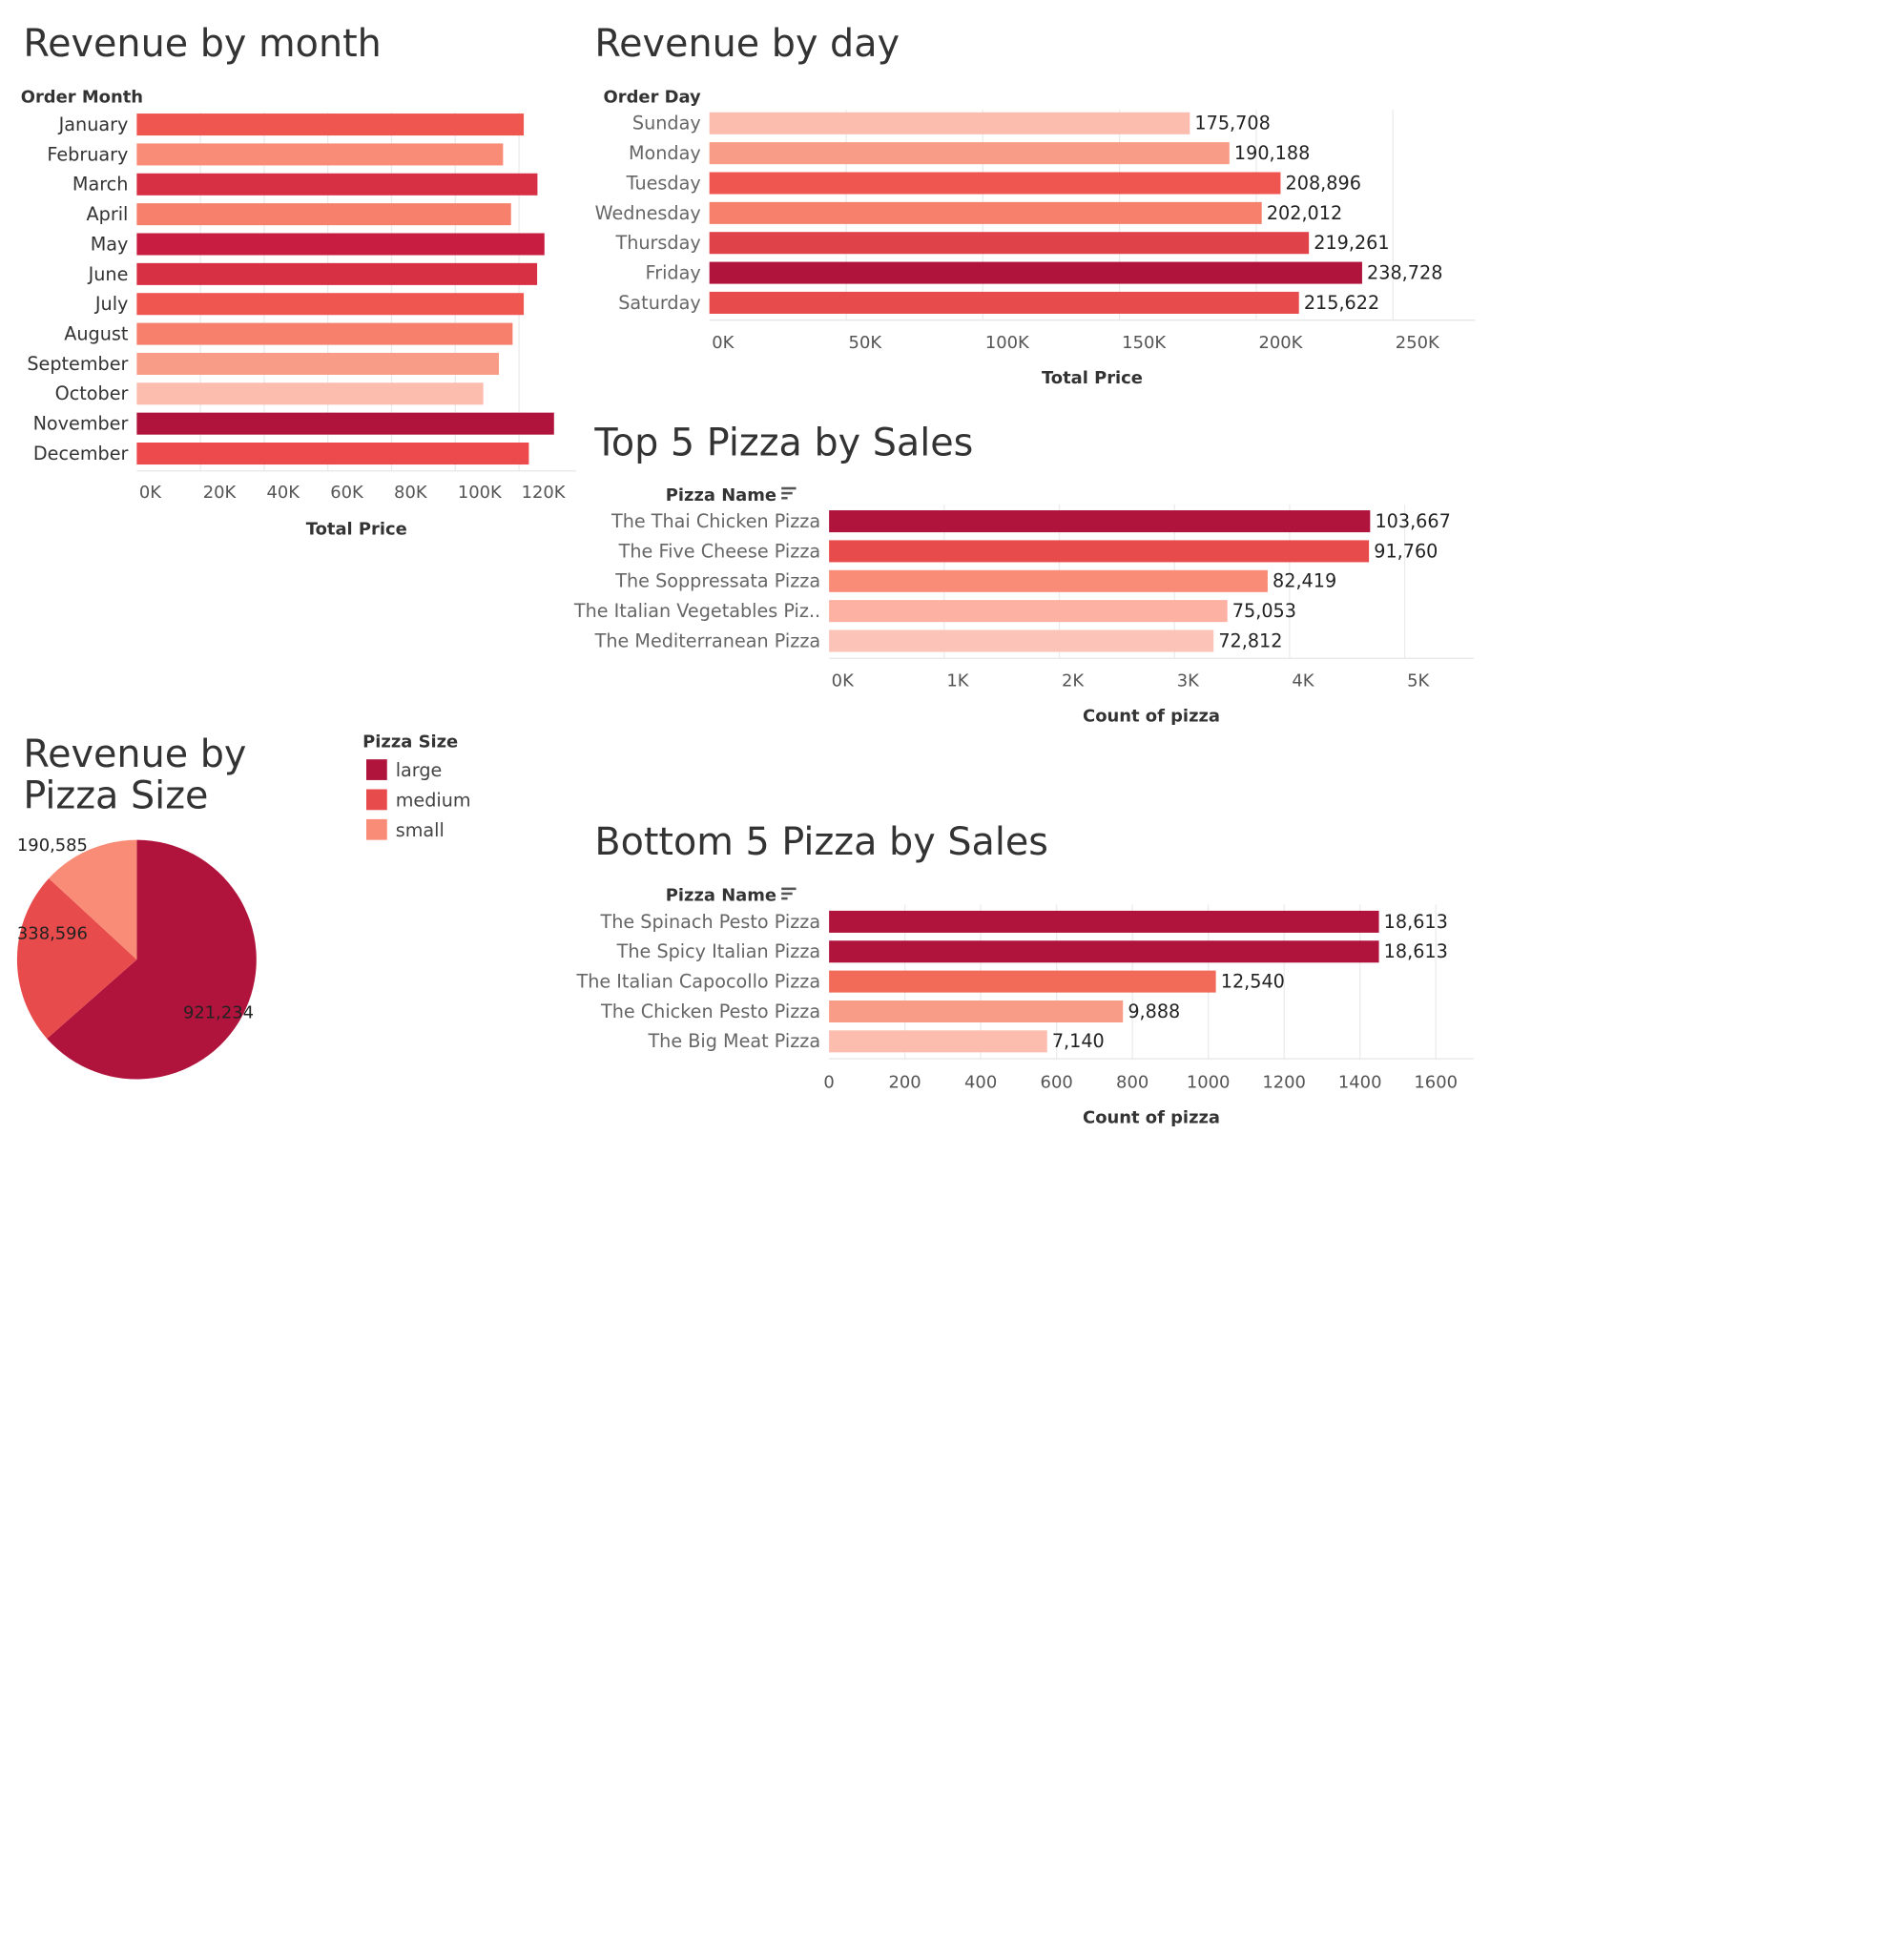  What do you see at coordinates (659, 303) in the screenshot?
I see `category-label: Saturday` at bounding box center [659, 303].